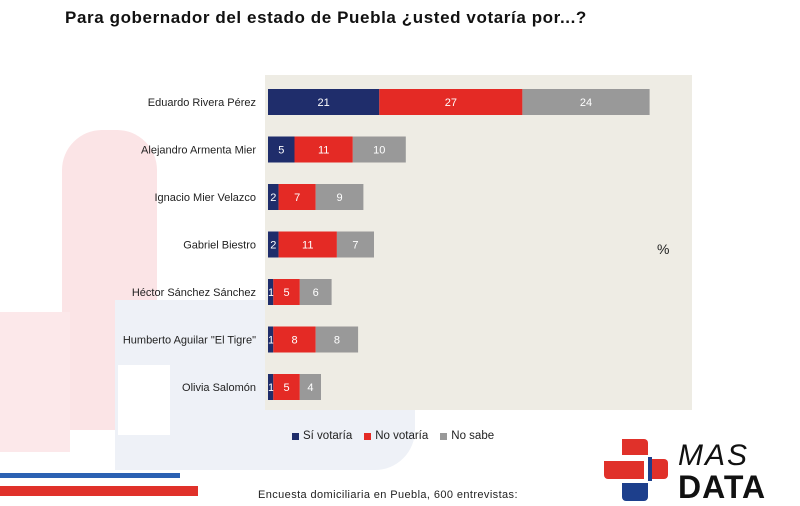 The width and height of the screenshot is (800, 506). I want to click on logo-text: DATA, so click(722, 487).